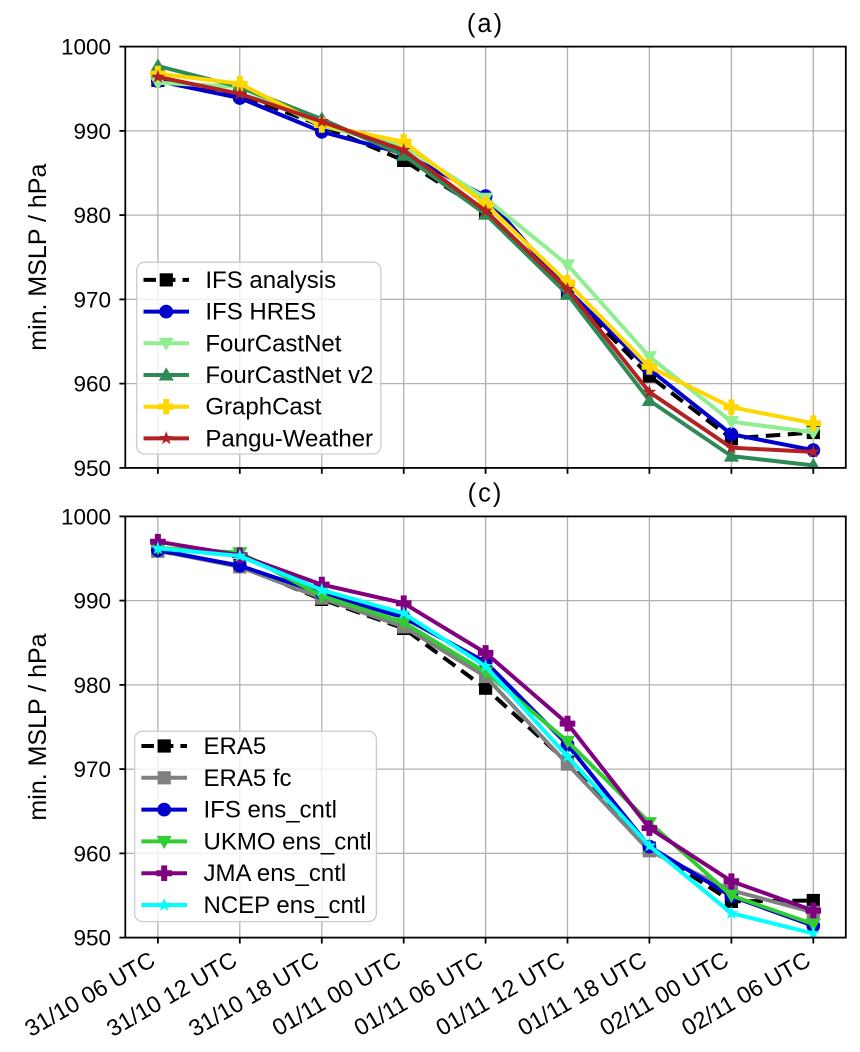 This screenshot has width=860, height=1052. I want to click on svg-text: IFS ens_cntl, so click(270, 810).